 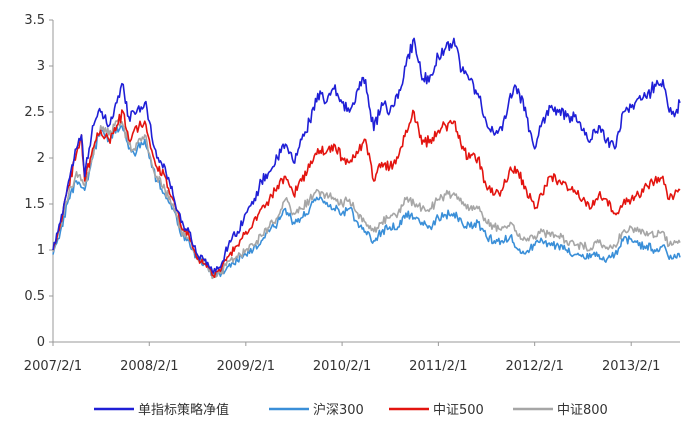 I want to click on y-tick-label: 3, so click(x=41, y=66).